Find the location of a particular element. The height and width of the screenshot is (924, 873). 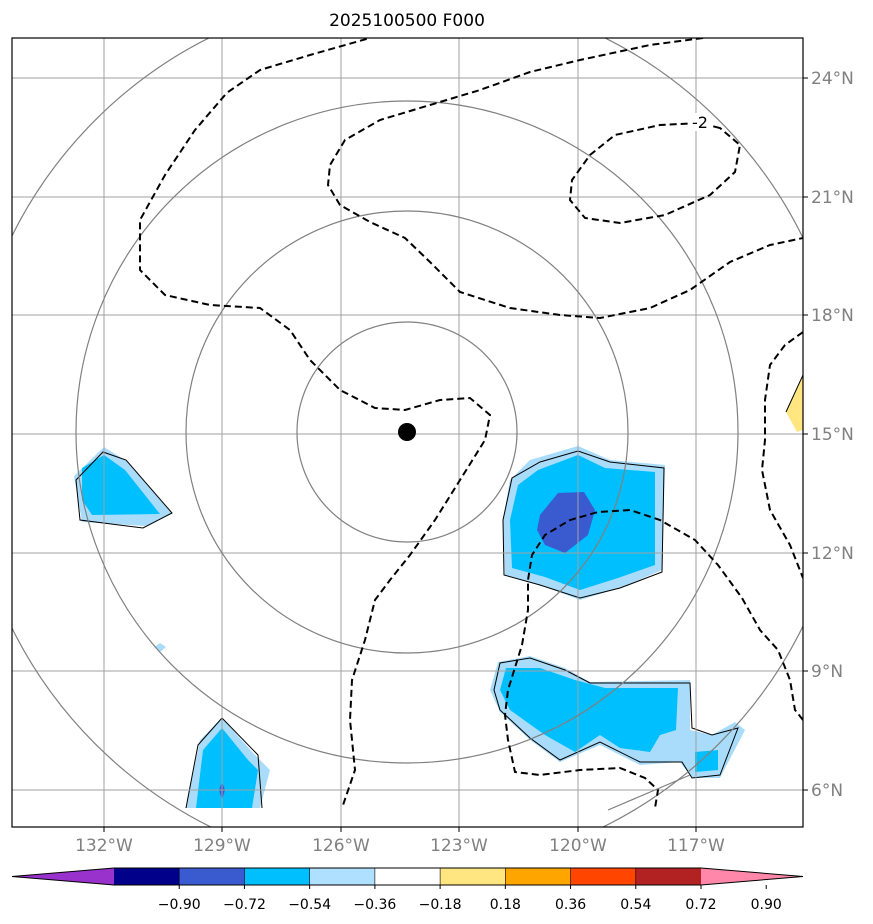

lon-label: 129°W is located at coordinates (222, 846).